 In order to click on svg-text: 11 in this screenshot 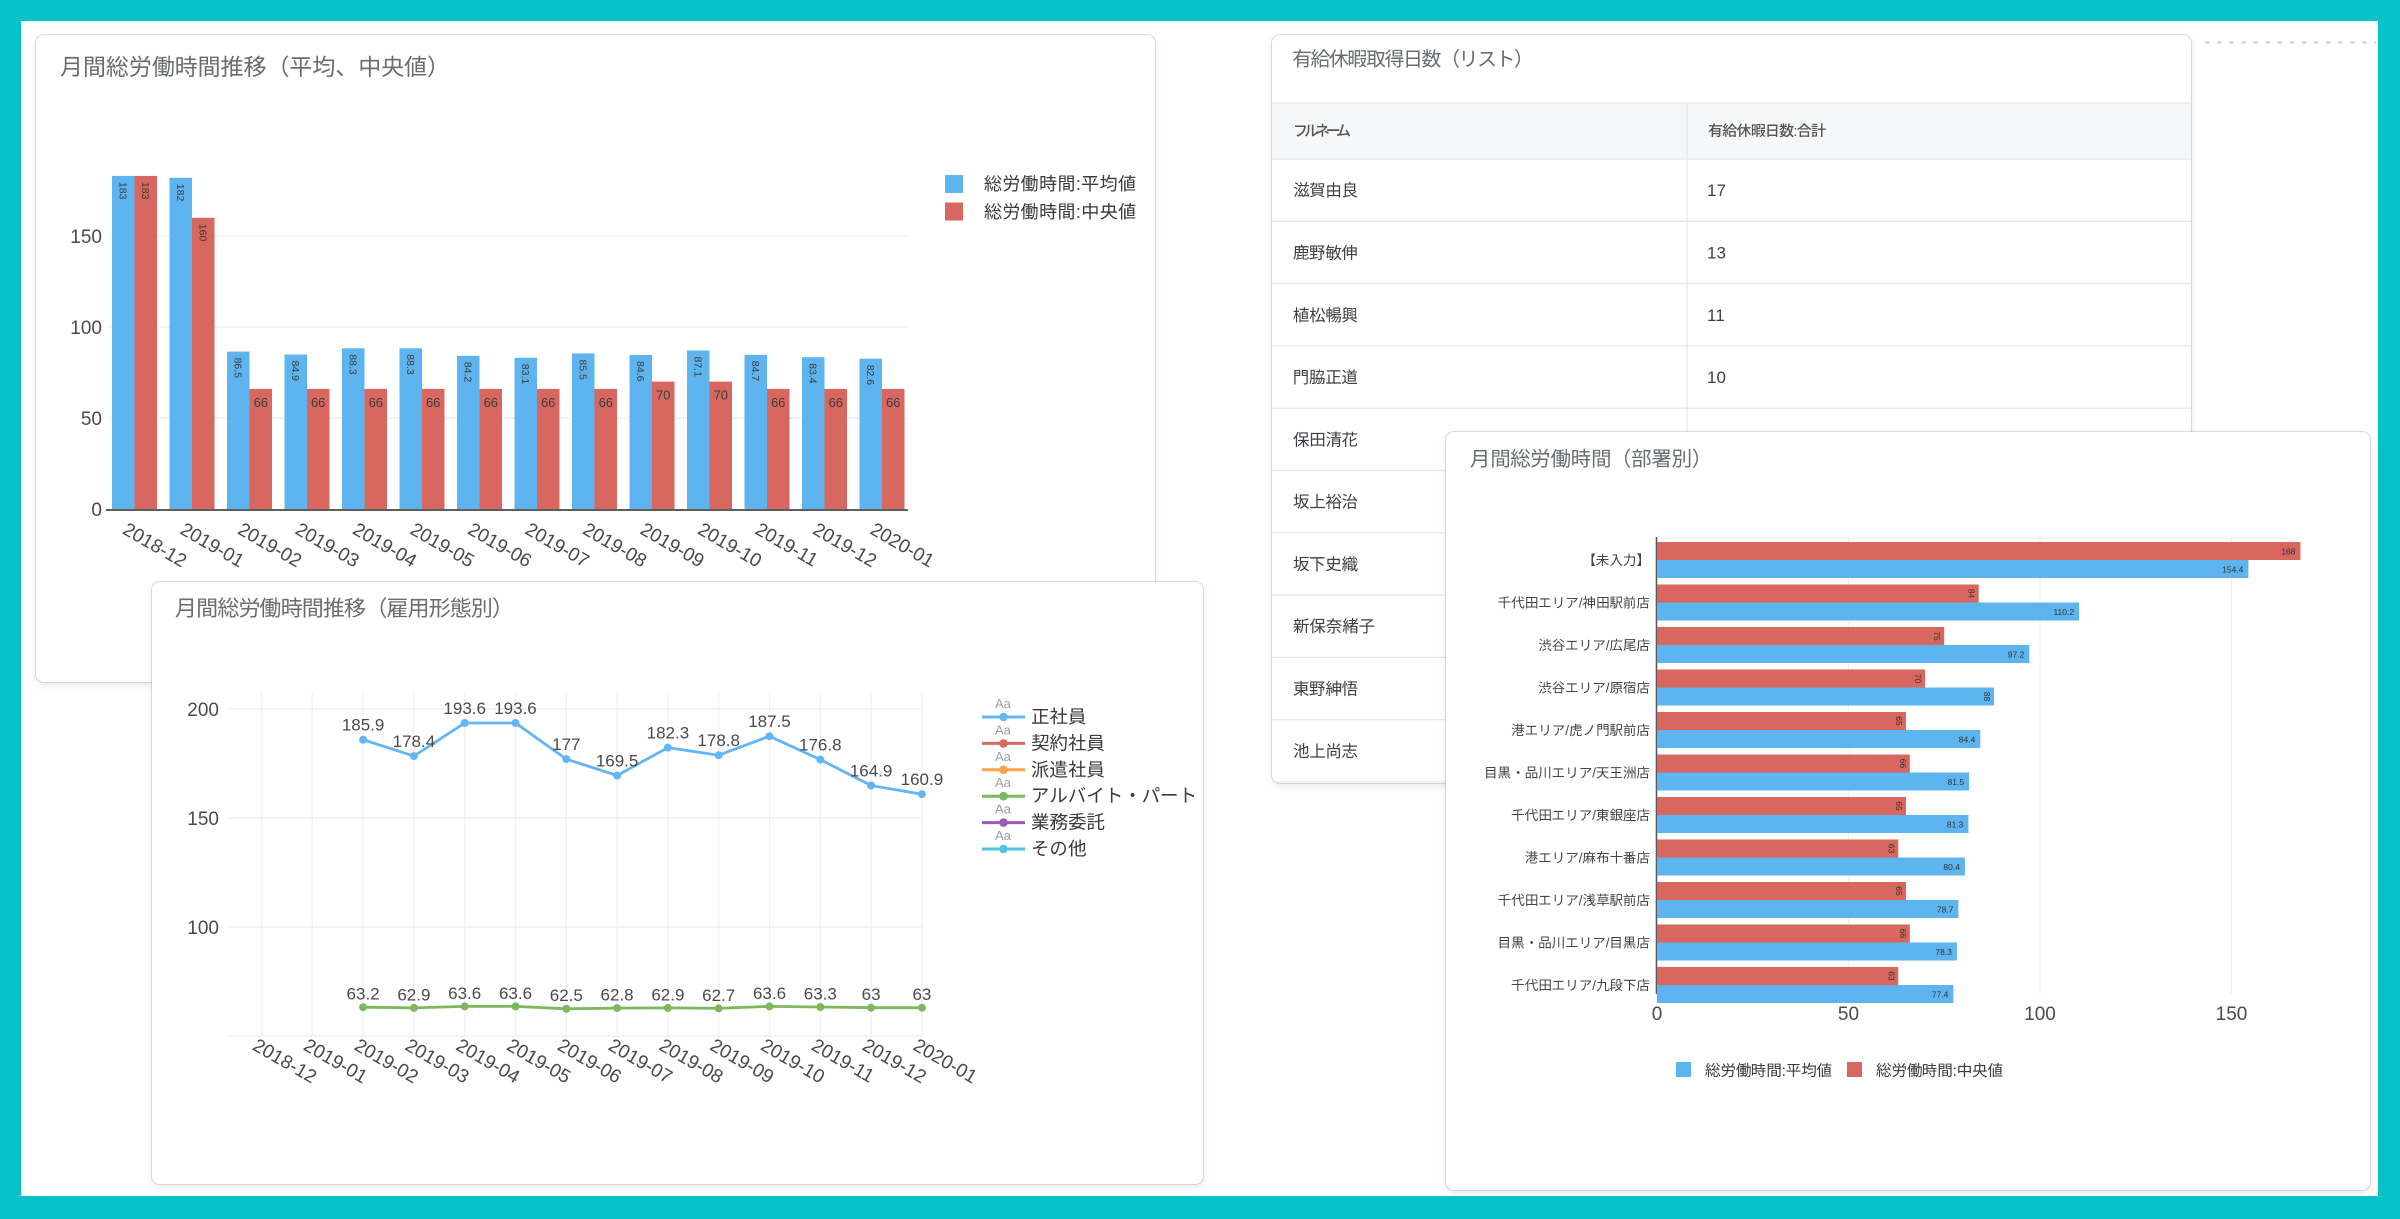, I will do `click(1716, 315)`.